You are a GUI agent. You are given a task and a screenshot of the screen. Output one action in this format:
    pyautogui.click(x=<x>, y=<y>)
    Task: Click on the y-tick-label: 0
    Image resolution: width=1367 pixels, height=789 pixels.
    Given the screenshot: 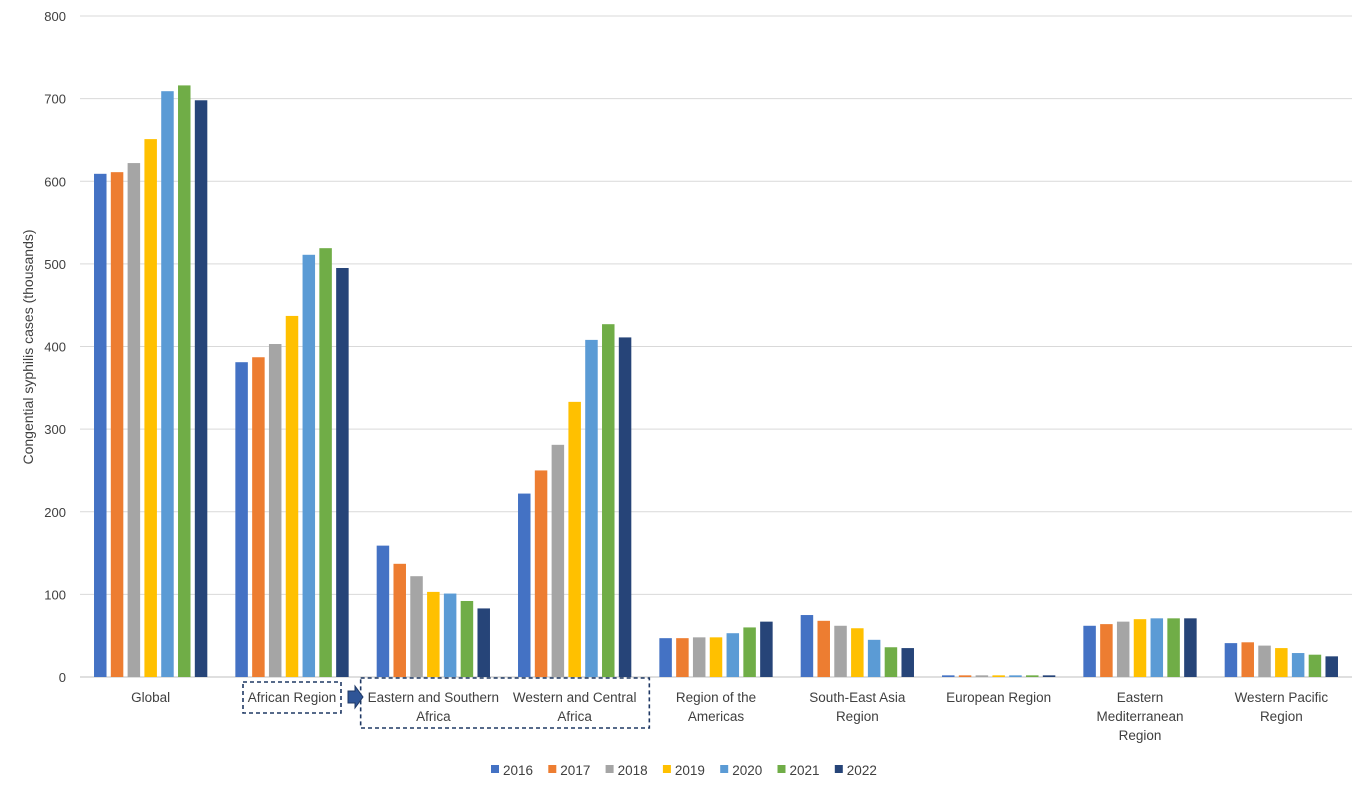 What is the action you would take?
    pyautogui.click(x=62, y=677)
    